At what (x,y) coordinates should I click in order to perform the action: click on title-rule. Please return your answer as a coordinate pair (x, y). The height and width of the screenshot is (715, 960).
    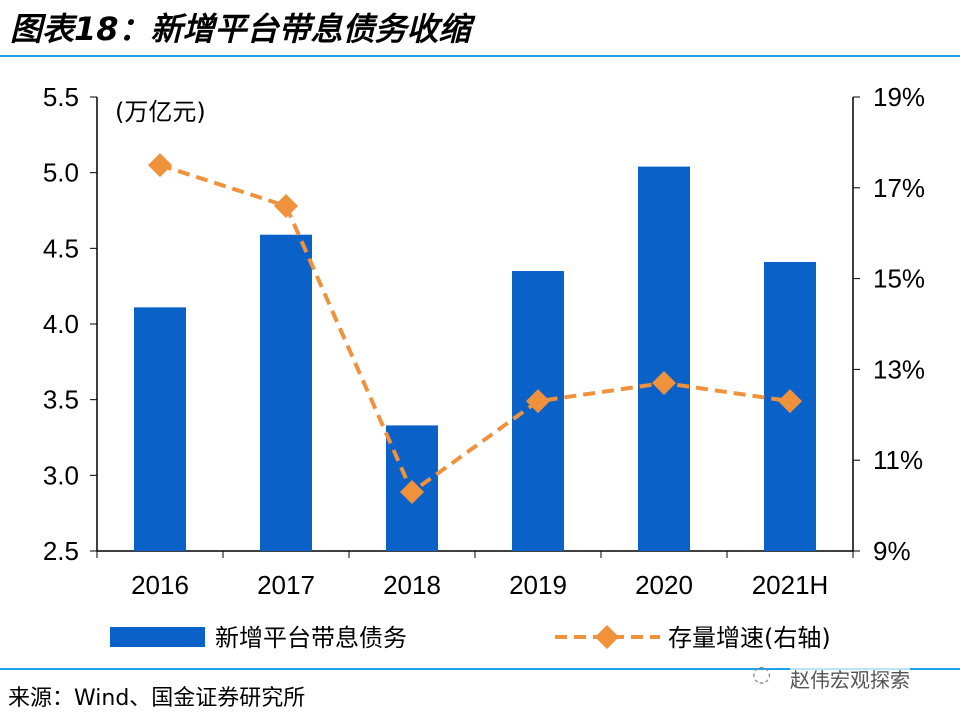
    Looking at the image, I should click on (480, 56).